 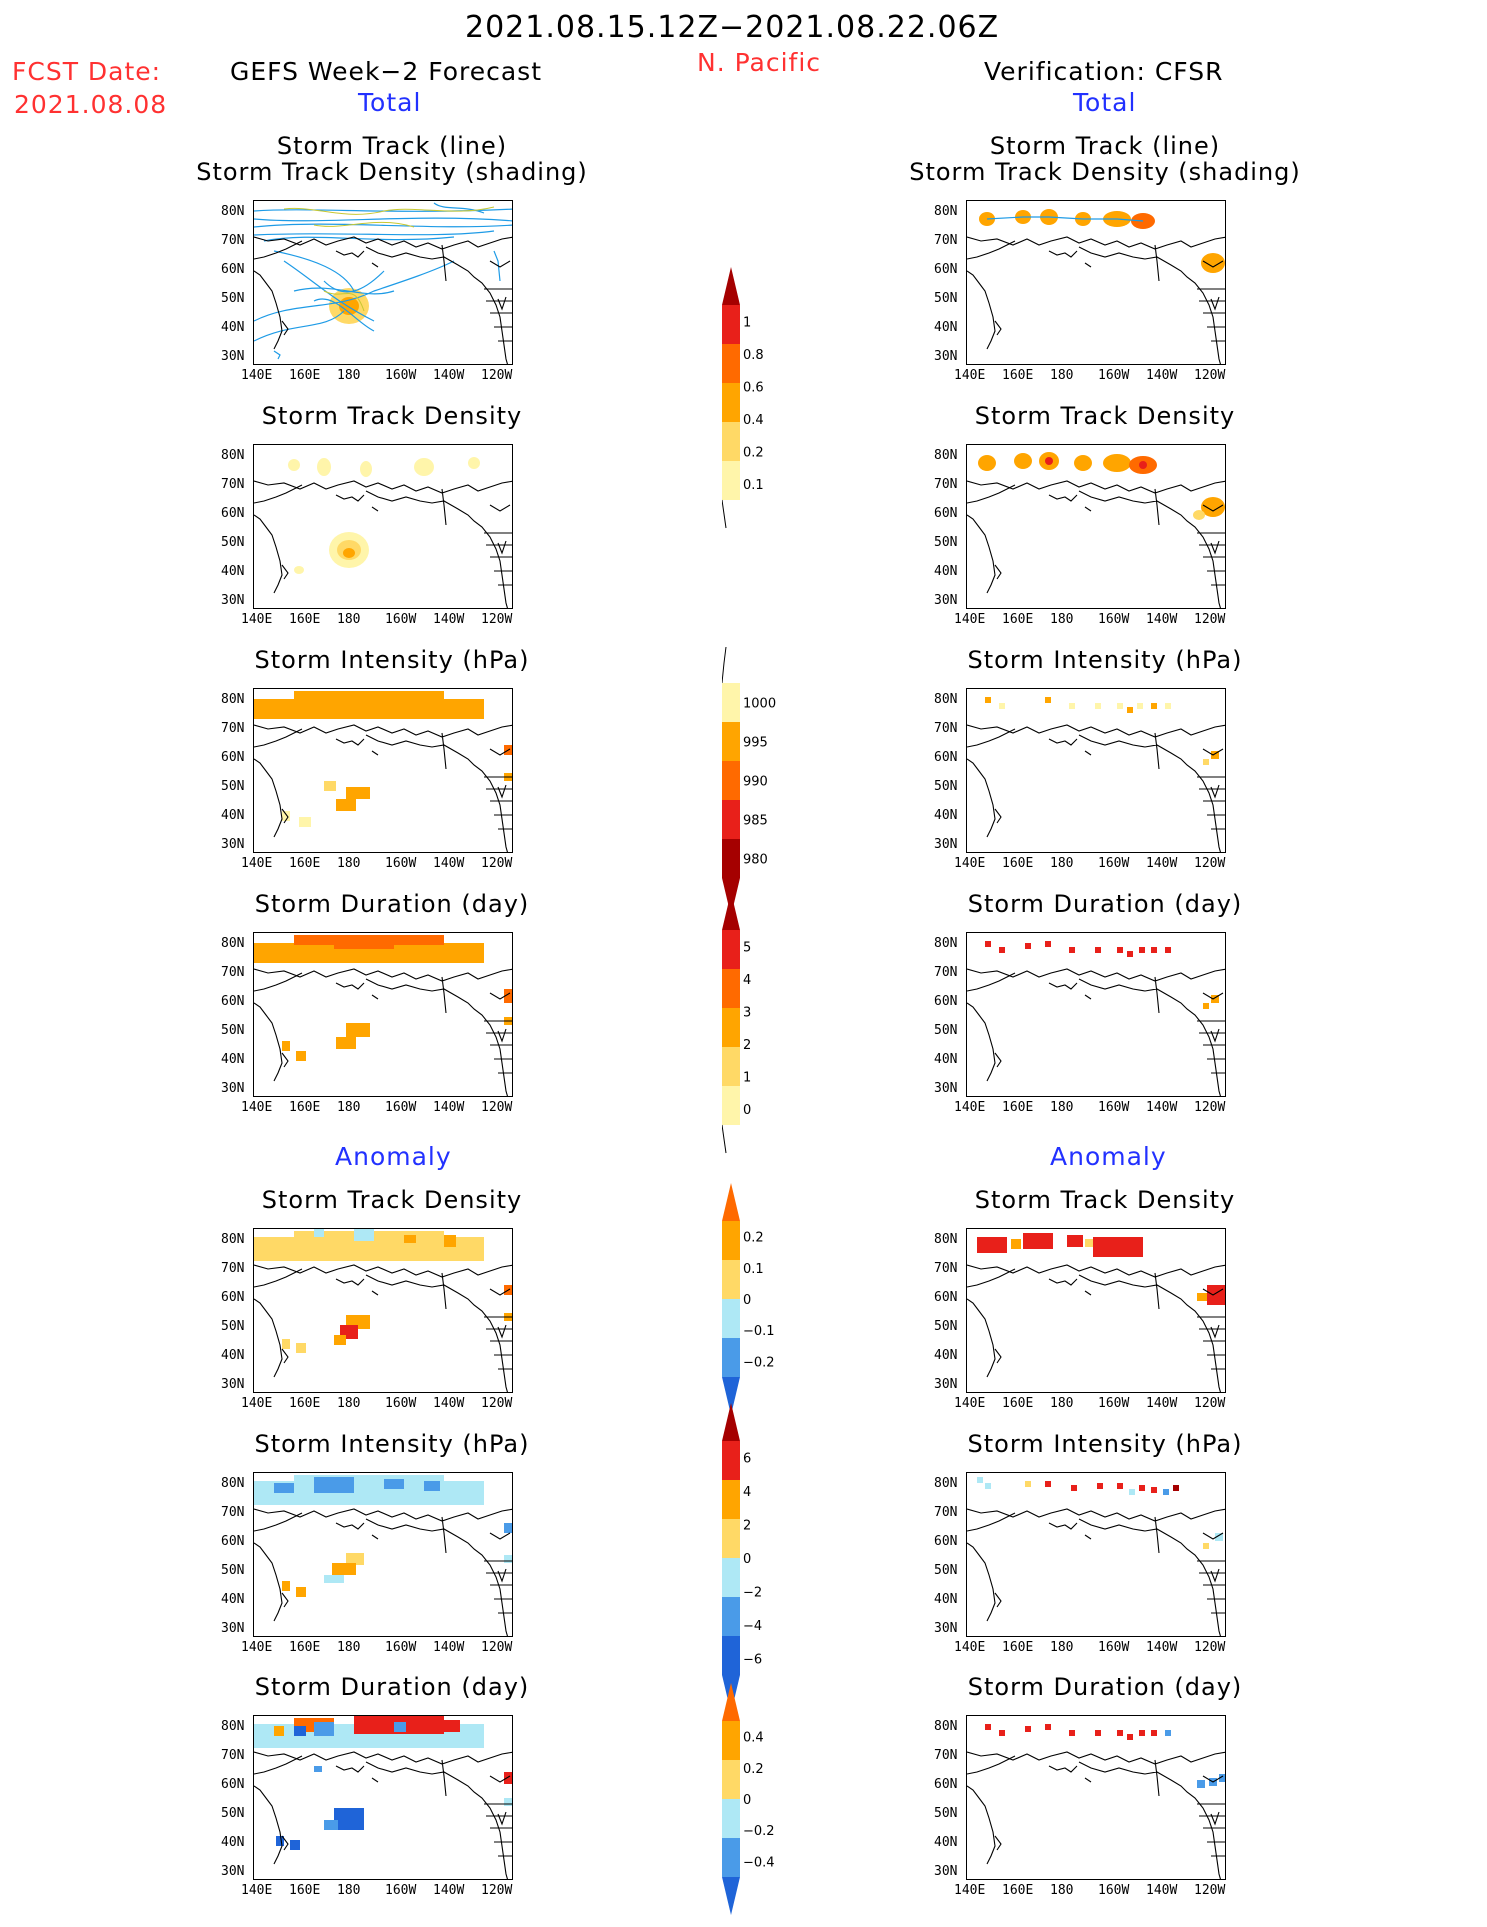 I want to click on left-intensity-title: Storm Intensity (hPa), so click(x=392, y=660).